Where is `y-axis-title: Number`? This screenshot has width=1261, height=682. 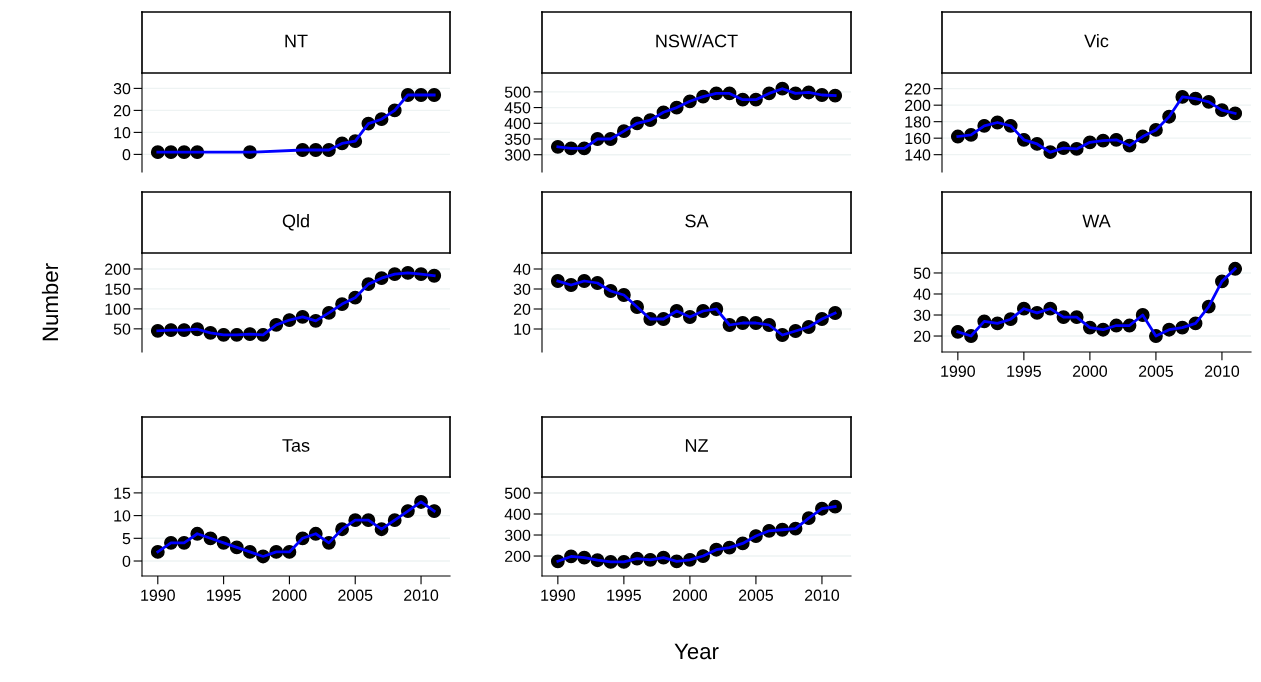
y-axis-title: Number is located at coordinates (50, 302).